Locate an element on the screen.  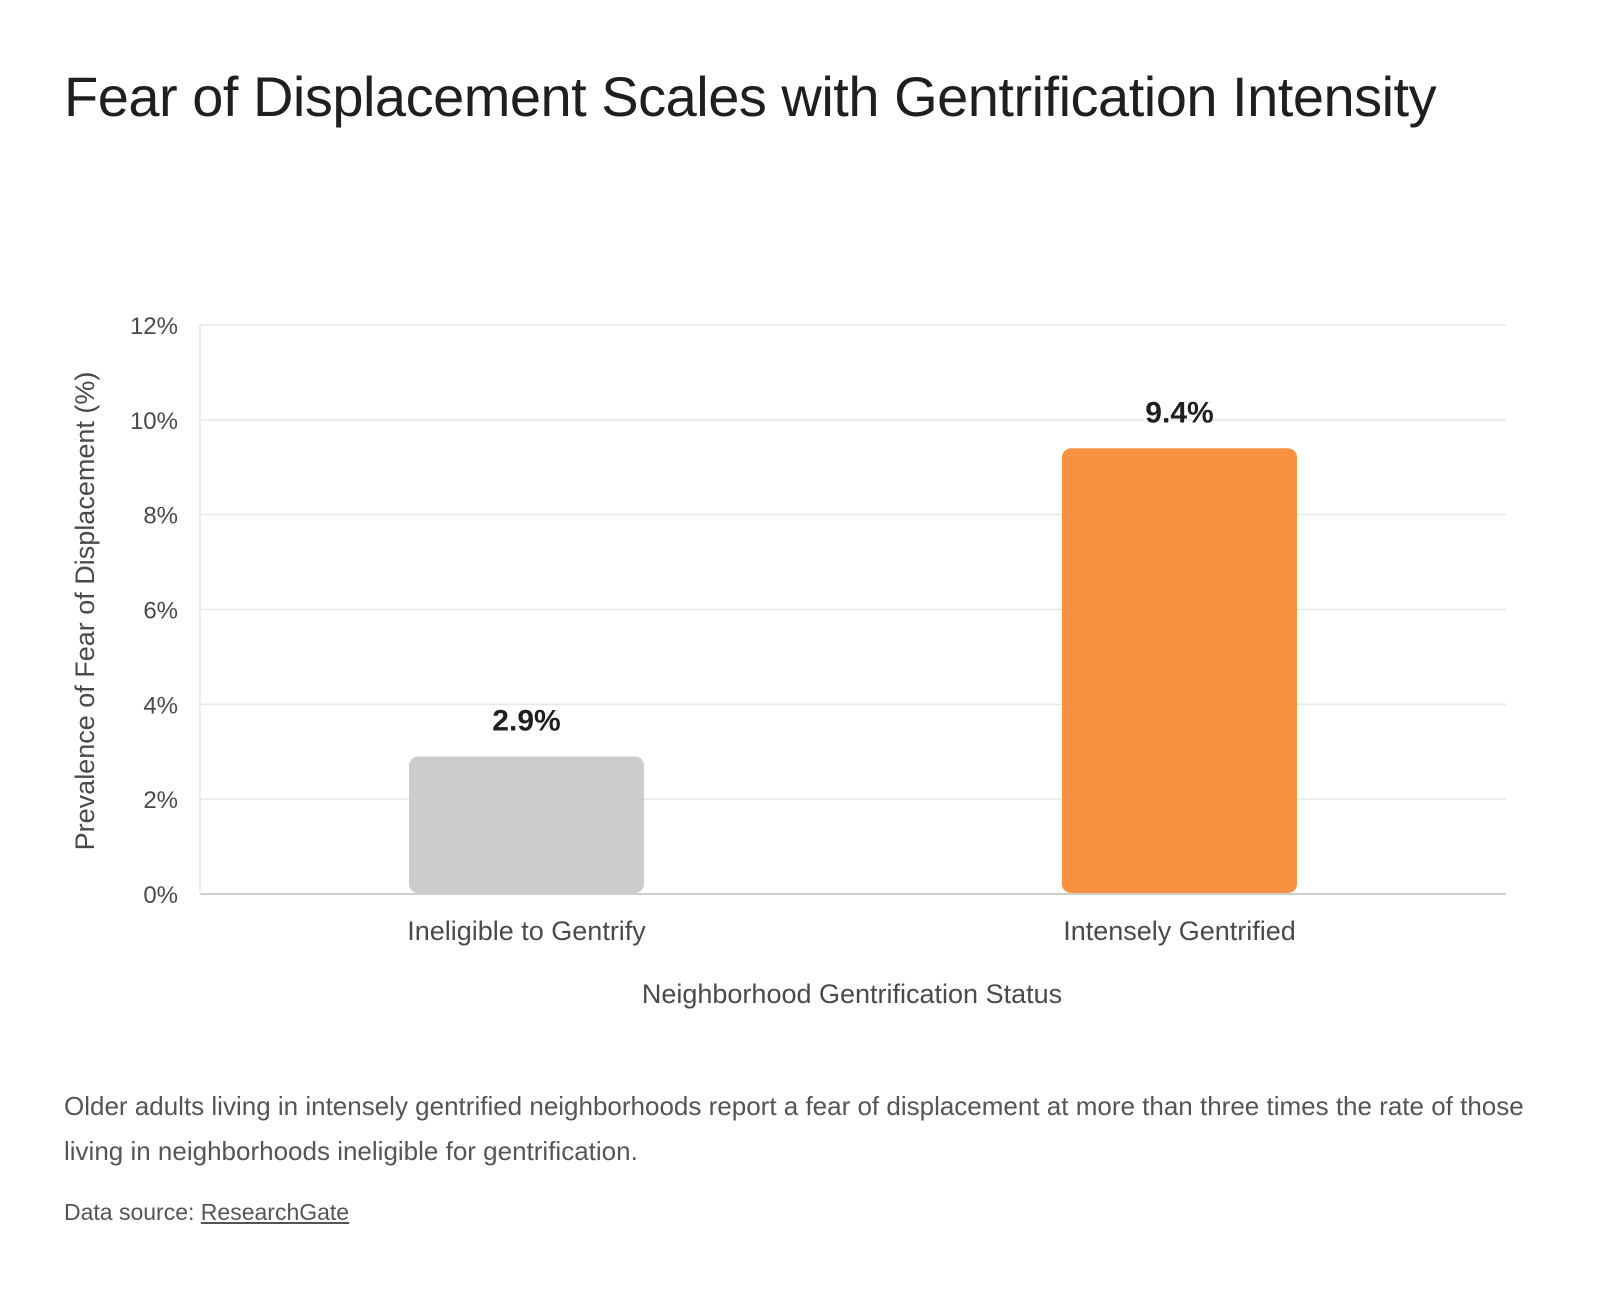
bar-value-label: 9.4% is located at coordinates (1179, 412).